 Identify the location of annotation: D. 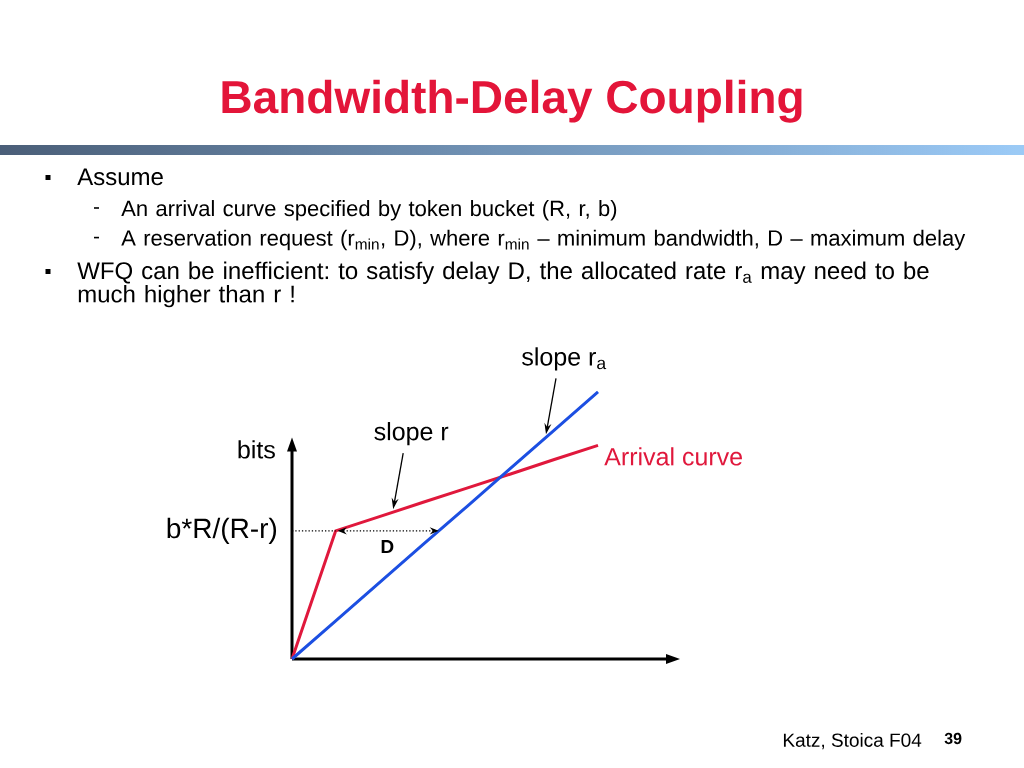
(387, 547).